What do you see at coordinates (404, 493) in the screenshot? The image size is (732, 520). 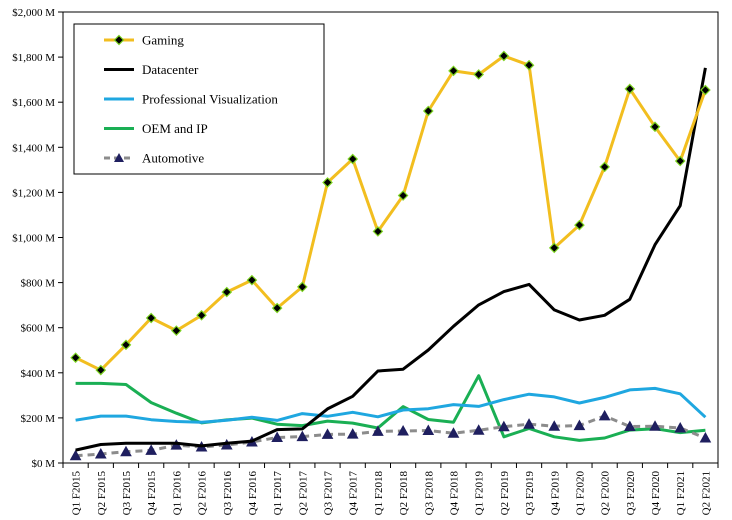 I see `x-tick-label: Q2 F2018` at bounding box center [404, 493].